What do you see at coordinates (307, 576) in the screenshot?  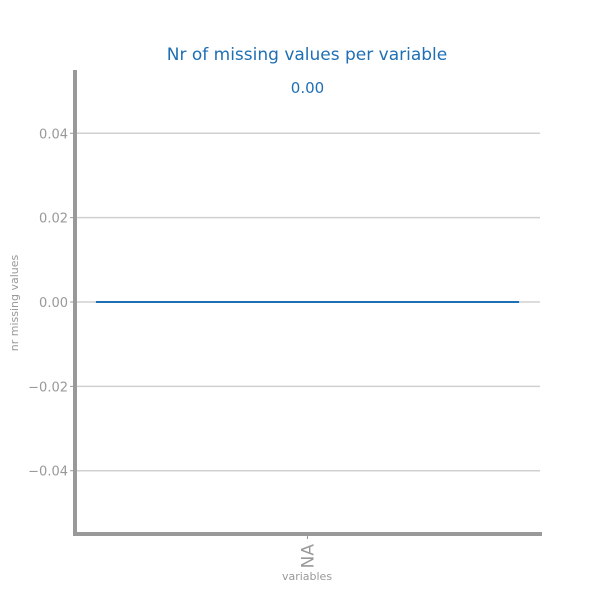 I see `x-axis-label: variables` at bounding box center [307, 576].